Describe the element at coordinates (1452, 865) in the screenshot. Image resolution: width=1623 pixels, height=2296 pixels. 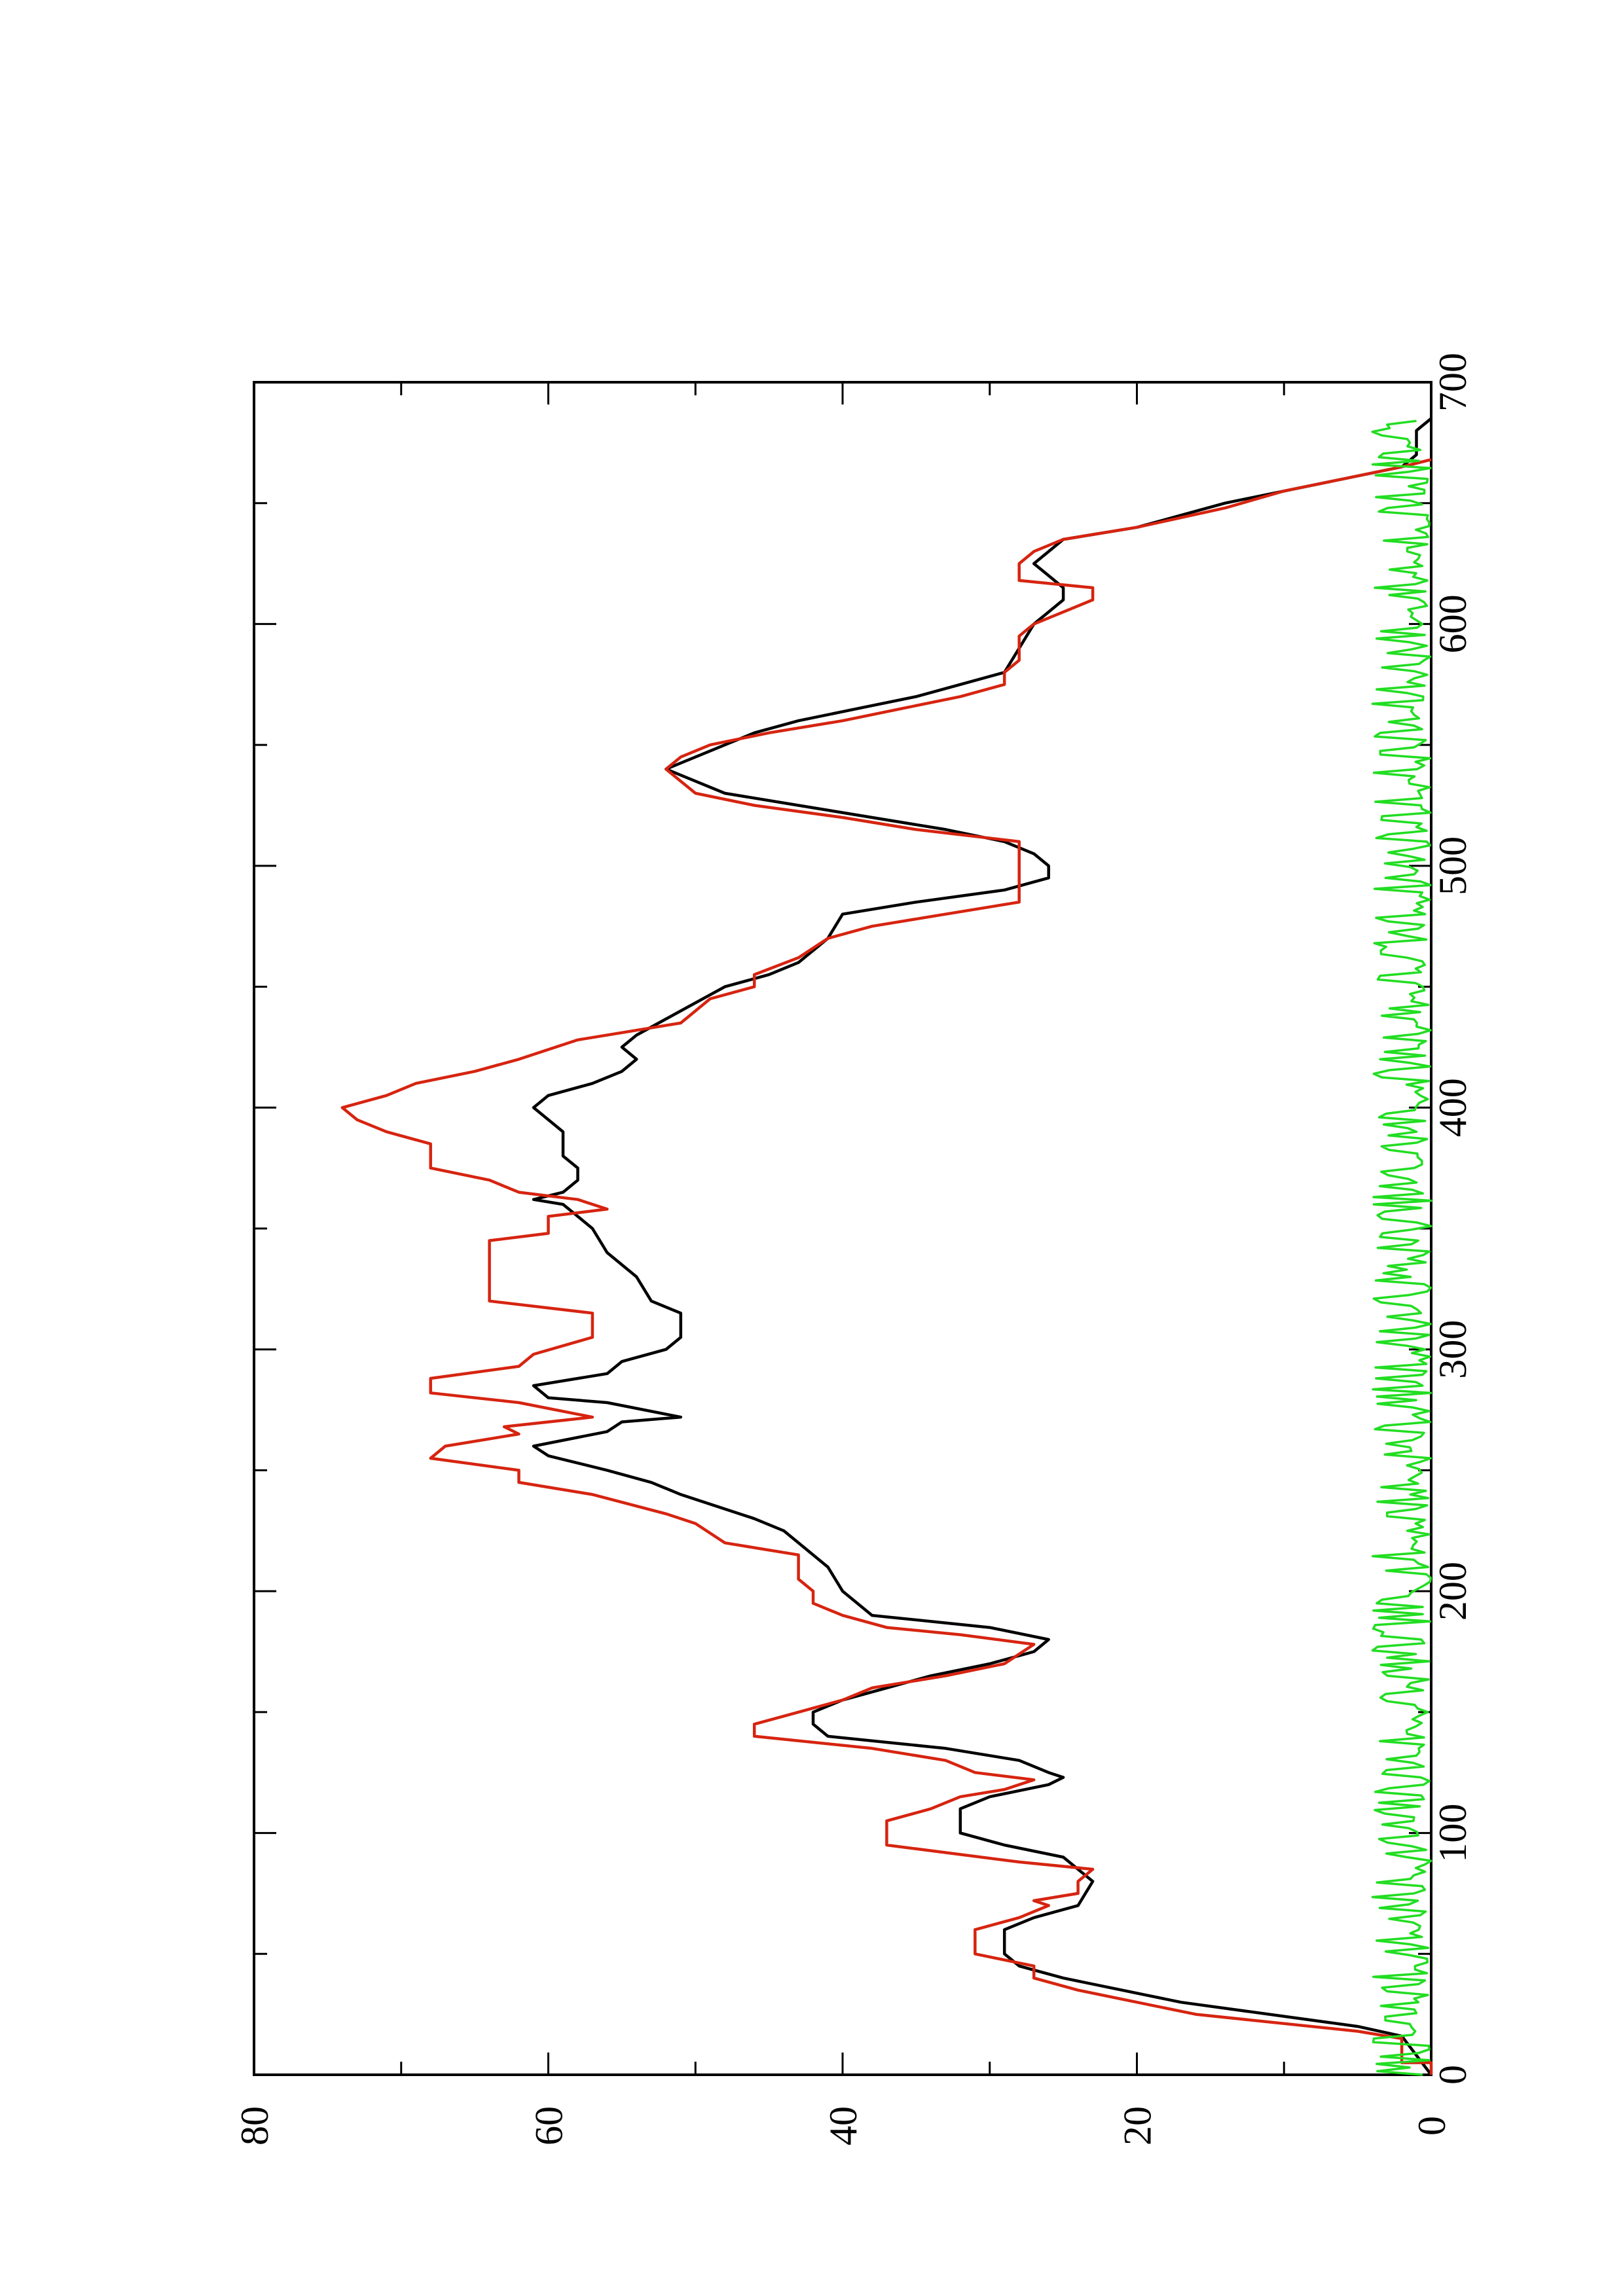
I see `x-tick-label: 500` at that location.